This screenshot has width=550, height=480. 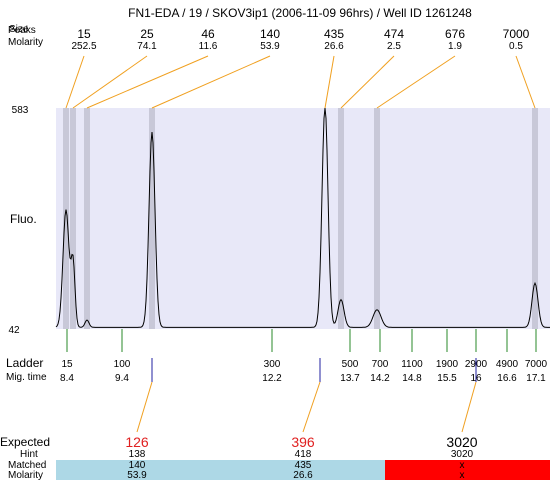 What do you see at coordinates (67, 364) in the screenshot?
I see `ladder-size: 15` at bounding box center [67, 364].